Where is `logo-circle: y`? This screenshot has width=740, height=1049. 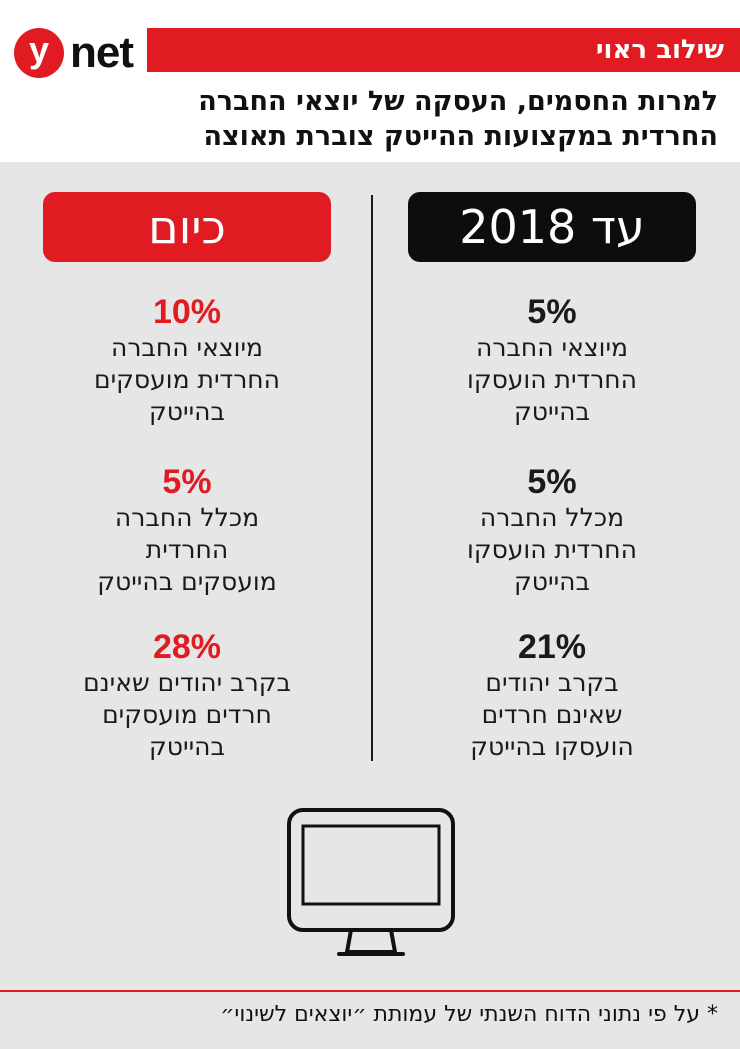 logo-circle: y is located at coordinates (39, 53).